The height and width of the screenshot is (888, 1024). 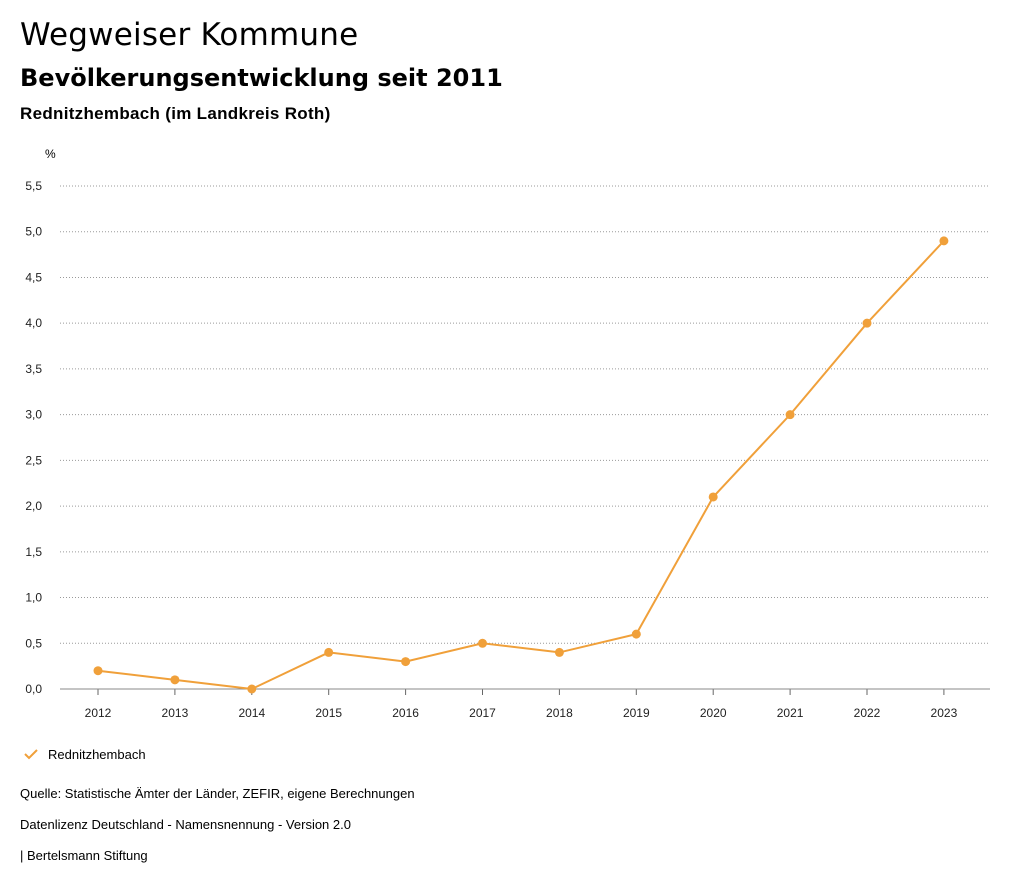 I want to click on y-tick-label: 0,5, so click(x=33, y=643).